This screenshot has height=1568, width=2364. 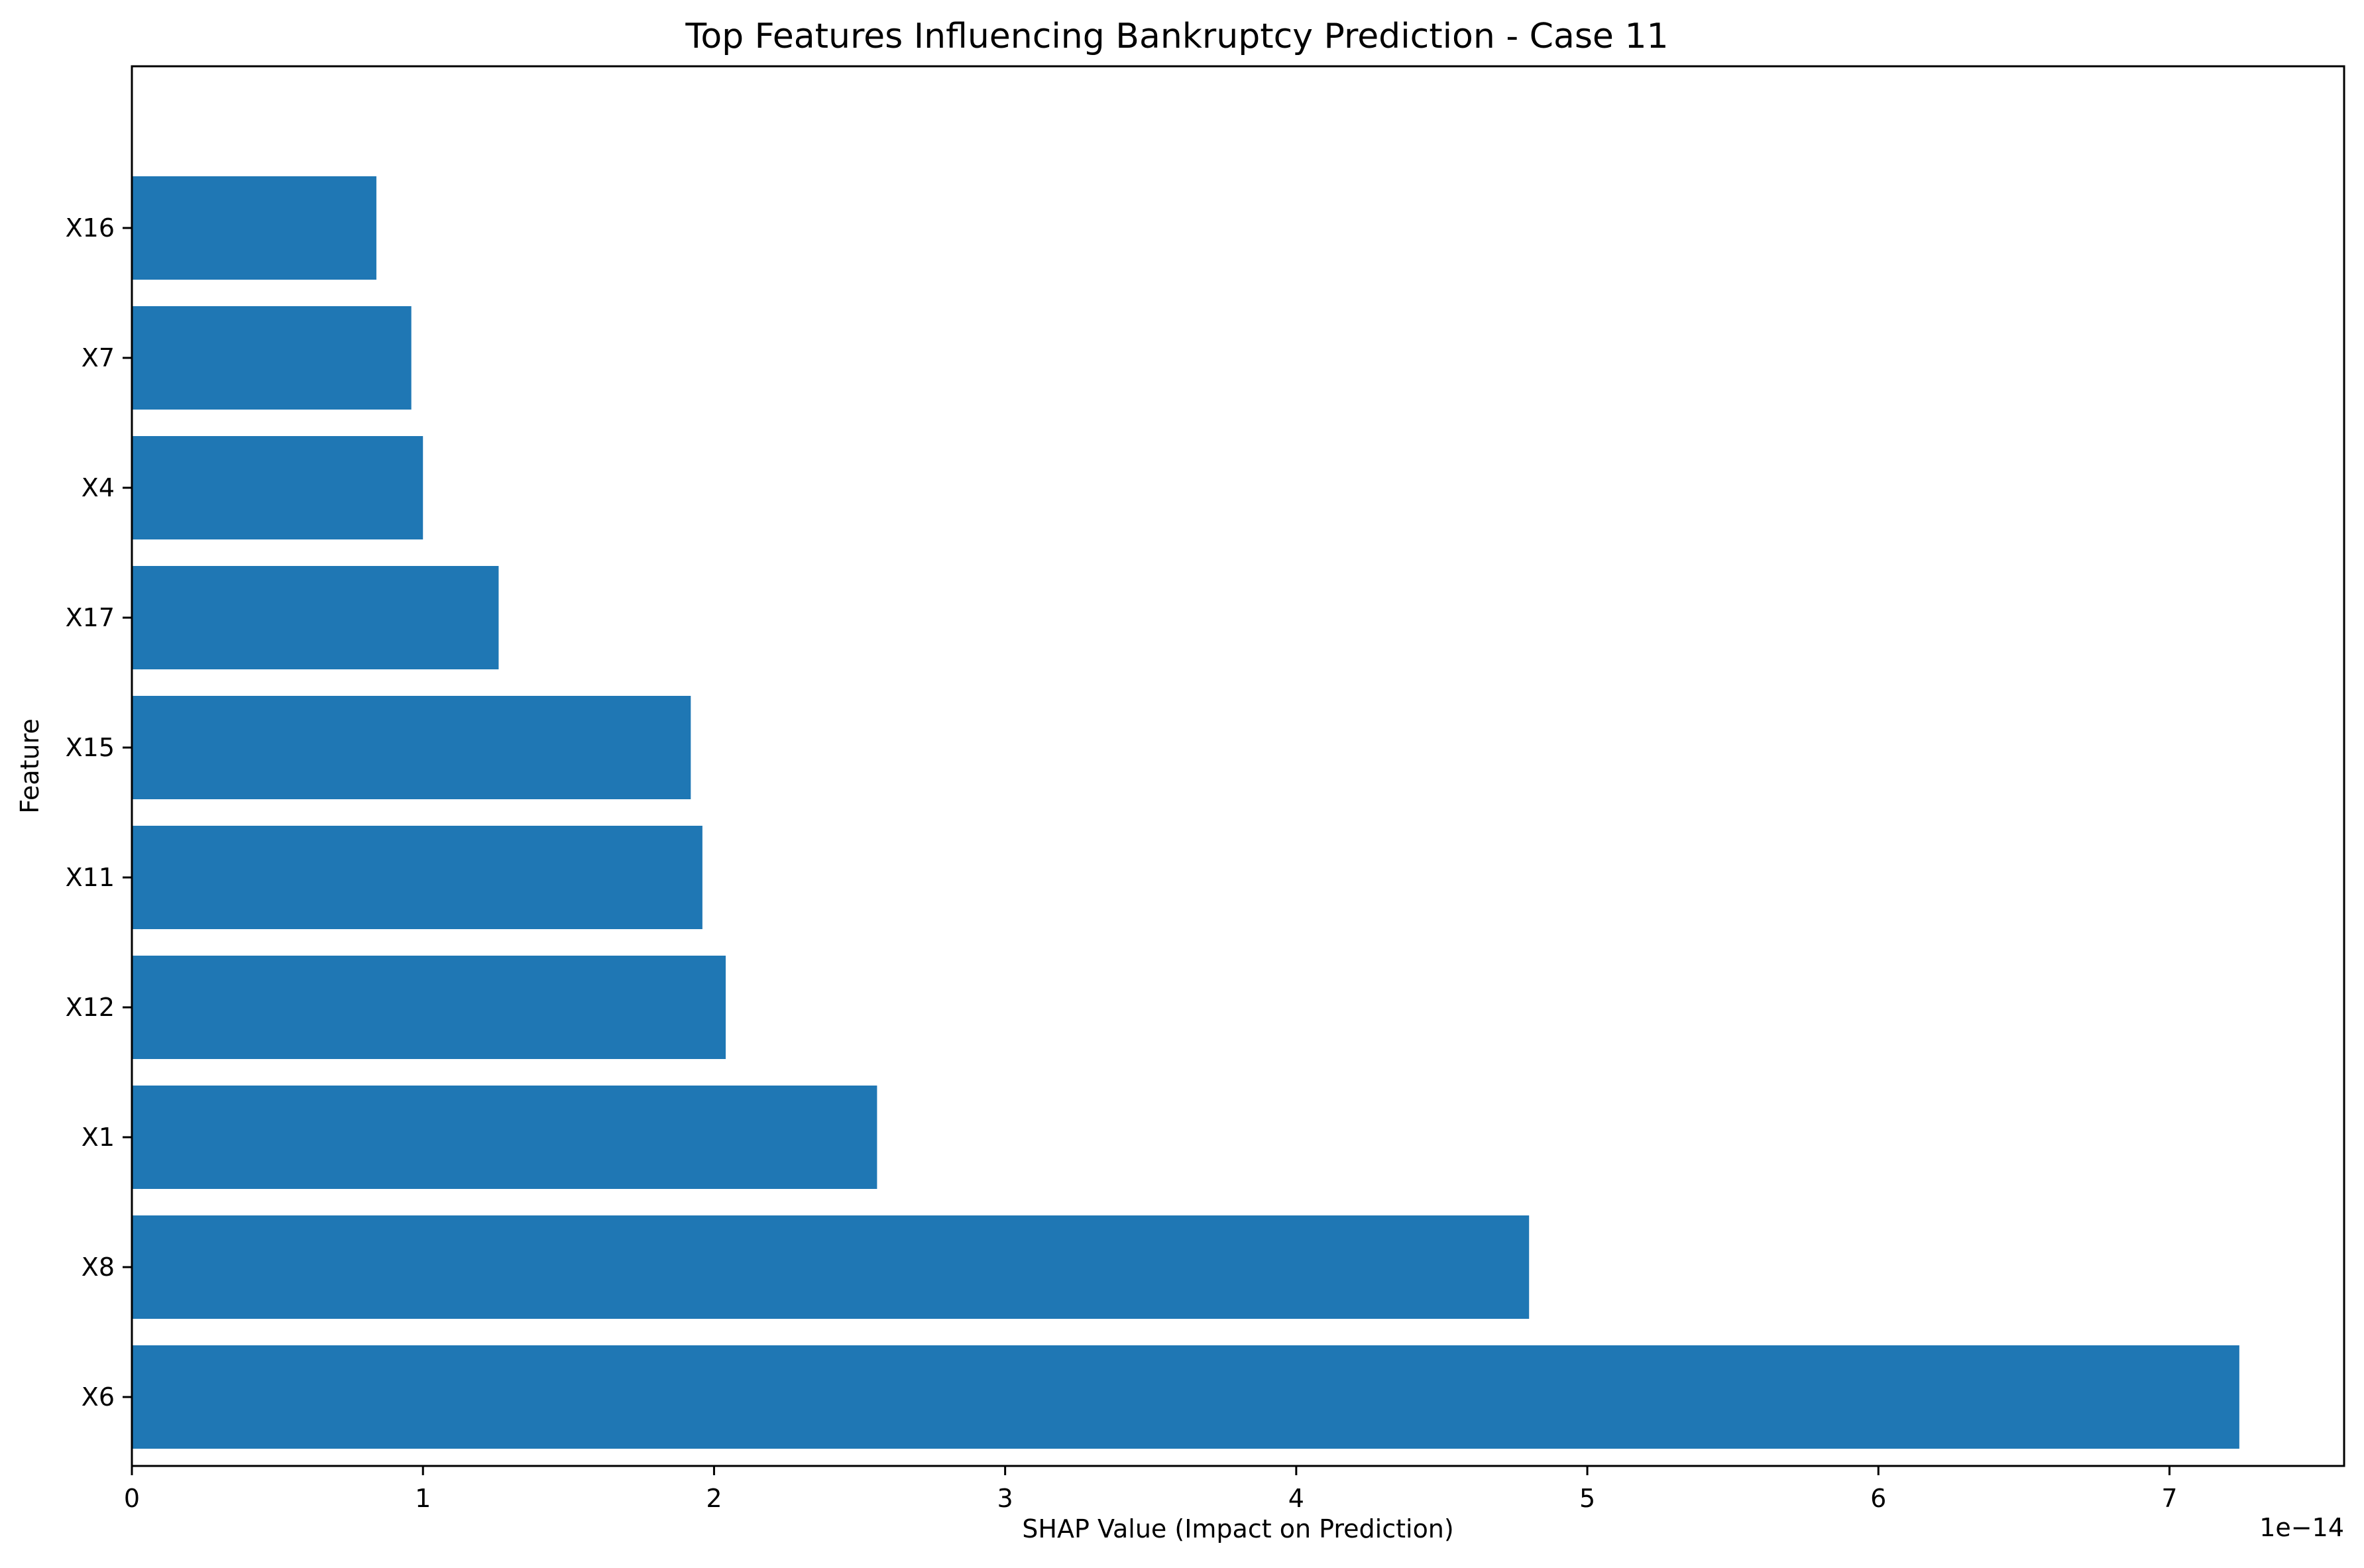 What do you see at coordinates (504, 1137) in the screenshot?
I see `bar-x1` at bounding box center [504, 1137].